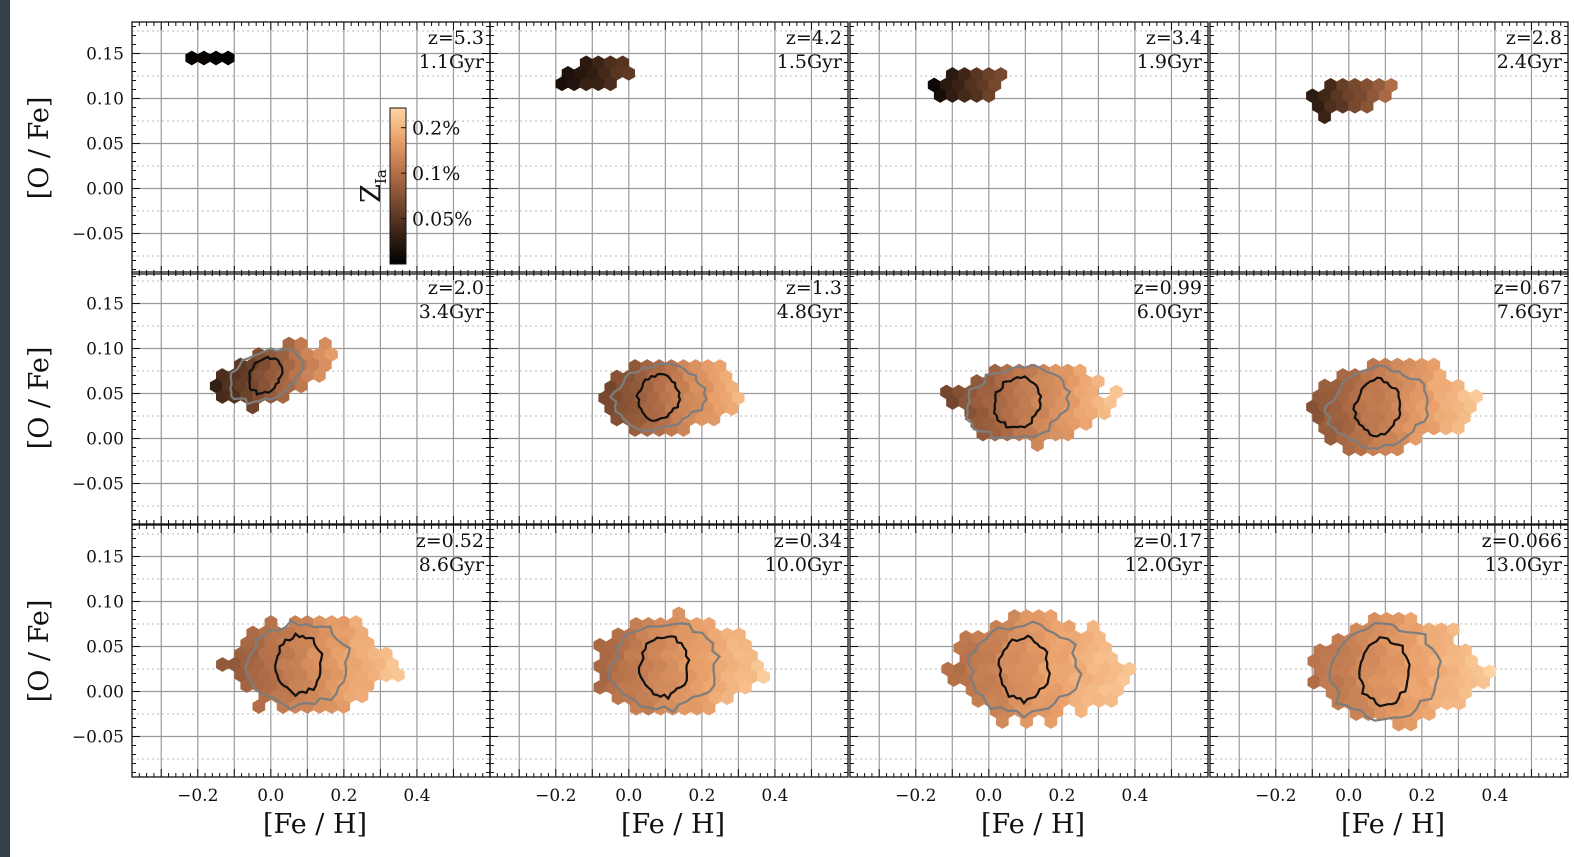  Describe the element at coordinates (381, 176) in the screenshot. I see `colorbar-label-subscript: Ia` at that location.